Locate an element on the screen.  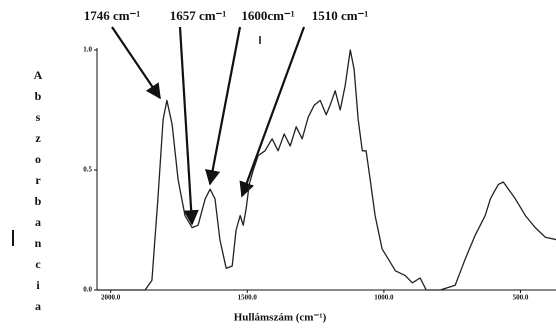
x-tick-label: 1500.0 is located at coordinates (248, 298).